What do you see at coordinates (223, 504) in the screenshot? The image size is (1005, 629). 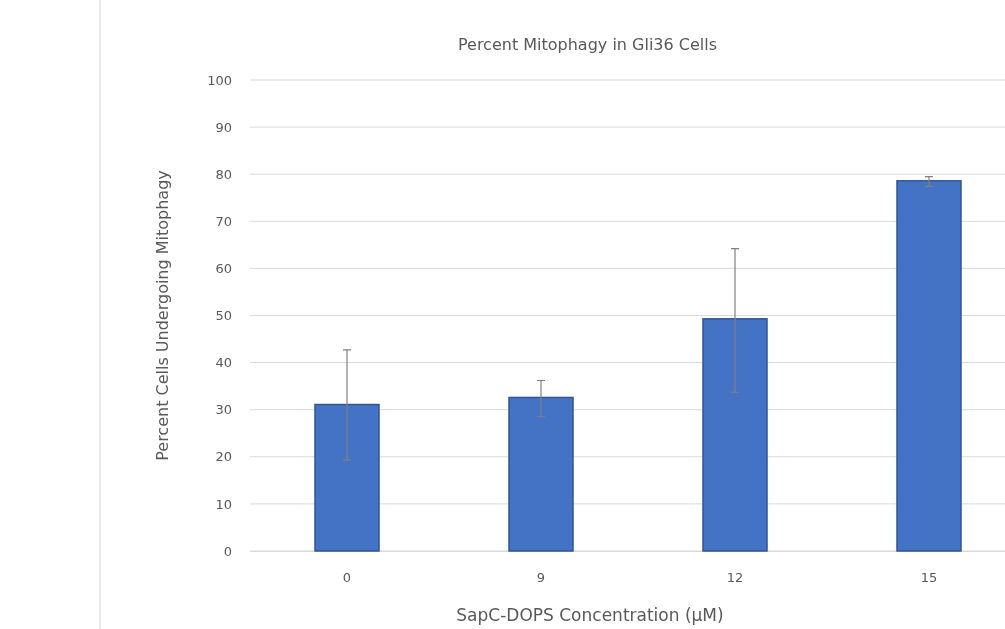 I see `y-tick-label: 10` at bounding box center [223, 504].